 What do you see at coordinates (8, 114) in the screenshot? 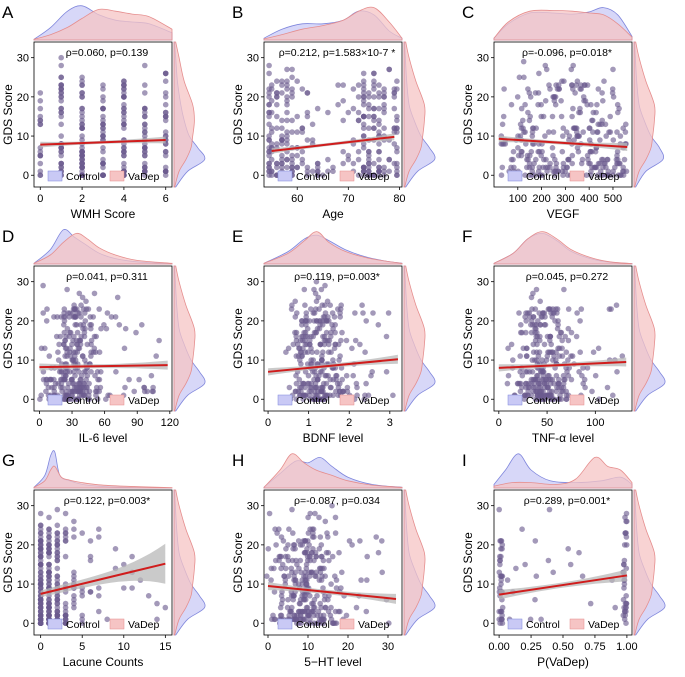
I see `y-axis-label: GDS Score` at bounding box center [8, 114].